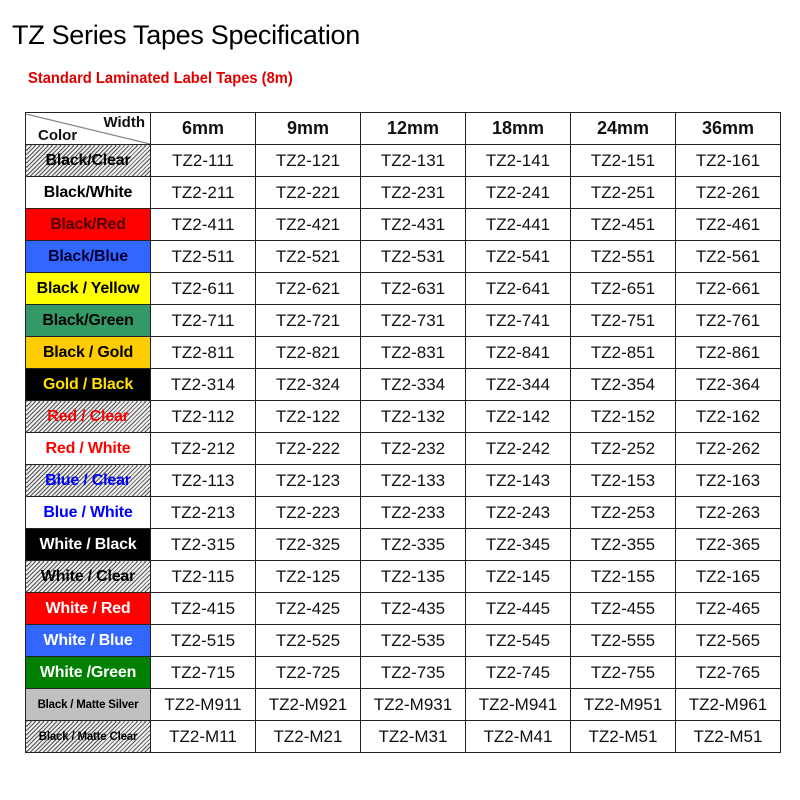  Describe the element at coordinates (518, 384) in the screenshot. I see `tape-code: TZ2-344` at that location.